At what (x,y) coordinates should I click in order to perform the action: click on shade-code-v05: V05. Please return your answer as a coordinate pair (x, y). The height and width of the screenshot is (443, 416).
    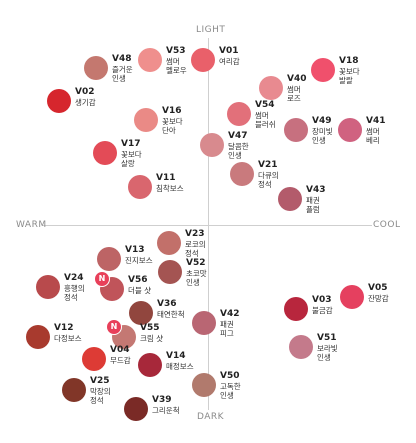
    Looking at the image, I should click on (378, 288).